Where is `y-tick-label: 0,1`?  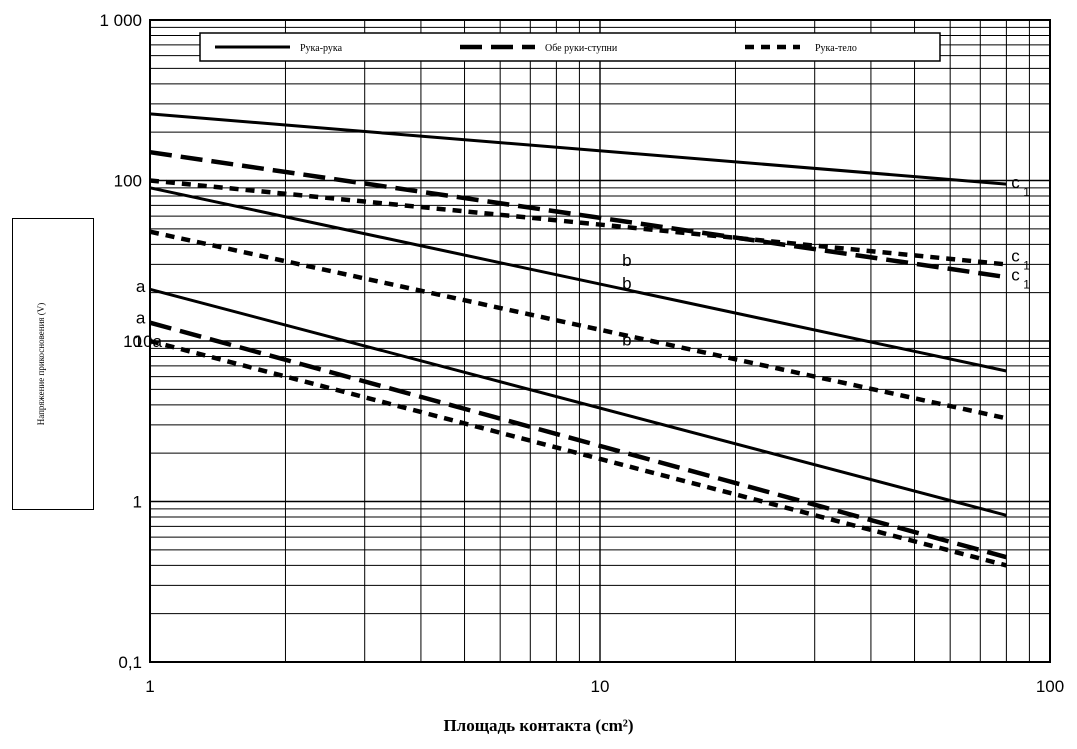
y-tick-label: 0,1 is located at coordinates (130, 662).